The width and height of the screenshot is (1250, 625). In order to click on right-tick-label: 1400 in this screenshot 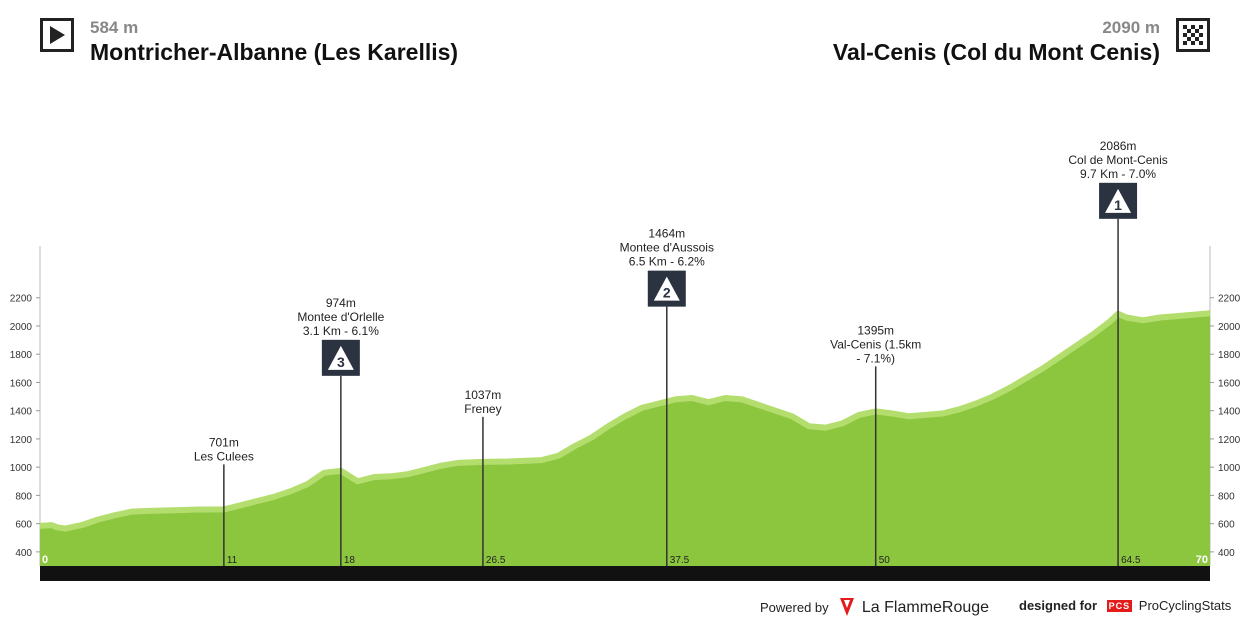, I will do `click(1229, 412)`.